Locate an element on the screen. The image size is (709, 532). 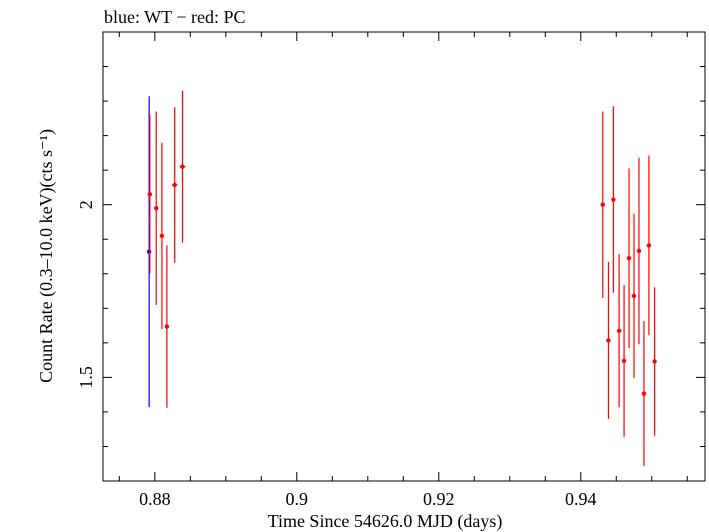
y-axis-label: Count Rate (0.3–10.0 keV)(cts s⁻¹) is located at coordinates (46, 256).